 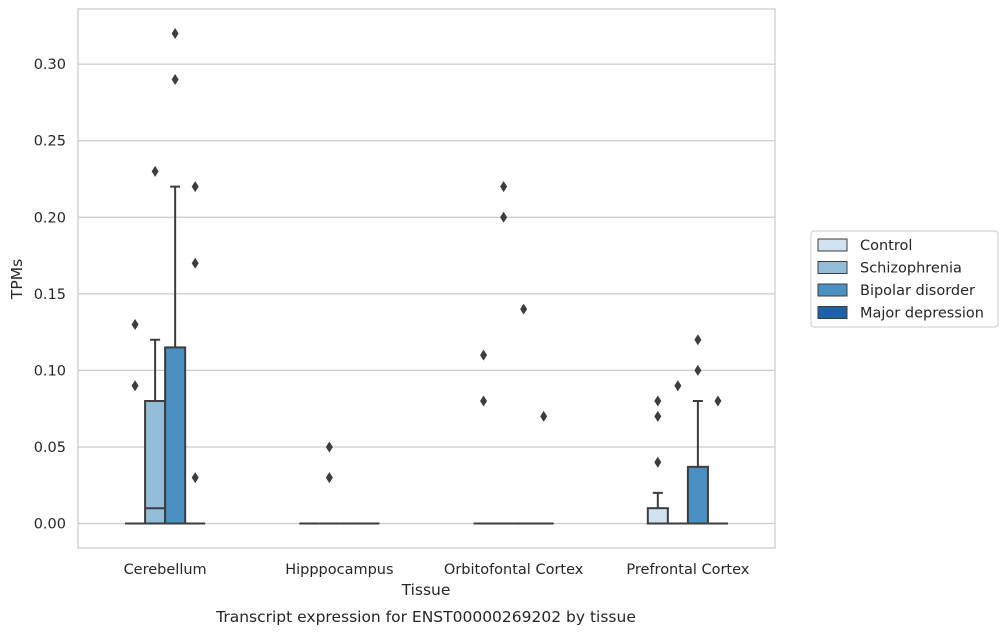 What do you see at coordinates (50, 142) in the screenshot?
I see `y-tick-label: 0.25` at bounding box center [50, 142].